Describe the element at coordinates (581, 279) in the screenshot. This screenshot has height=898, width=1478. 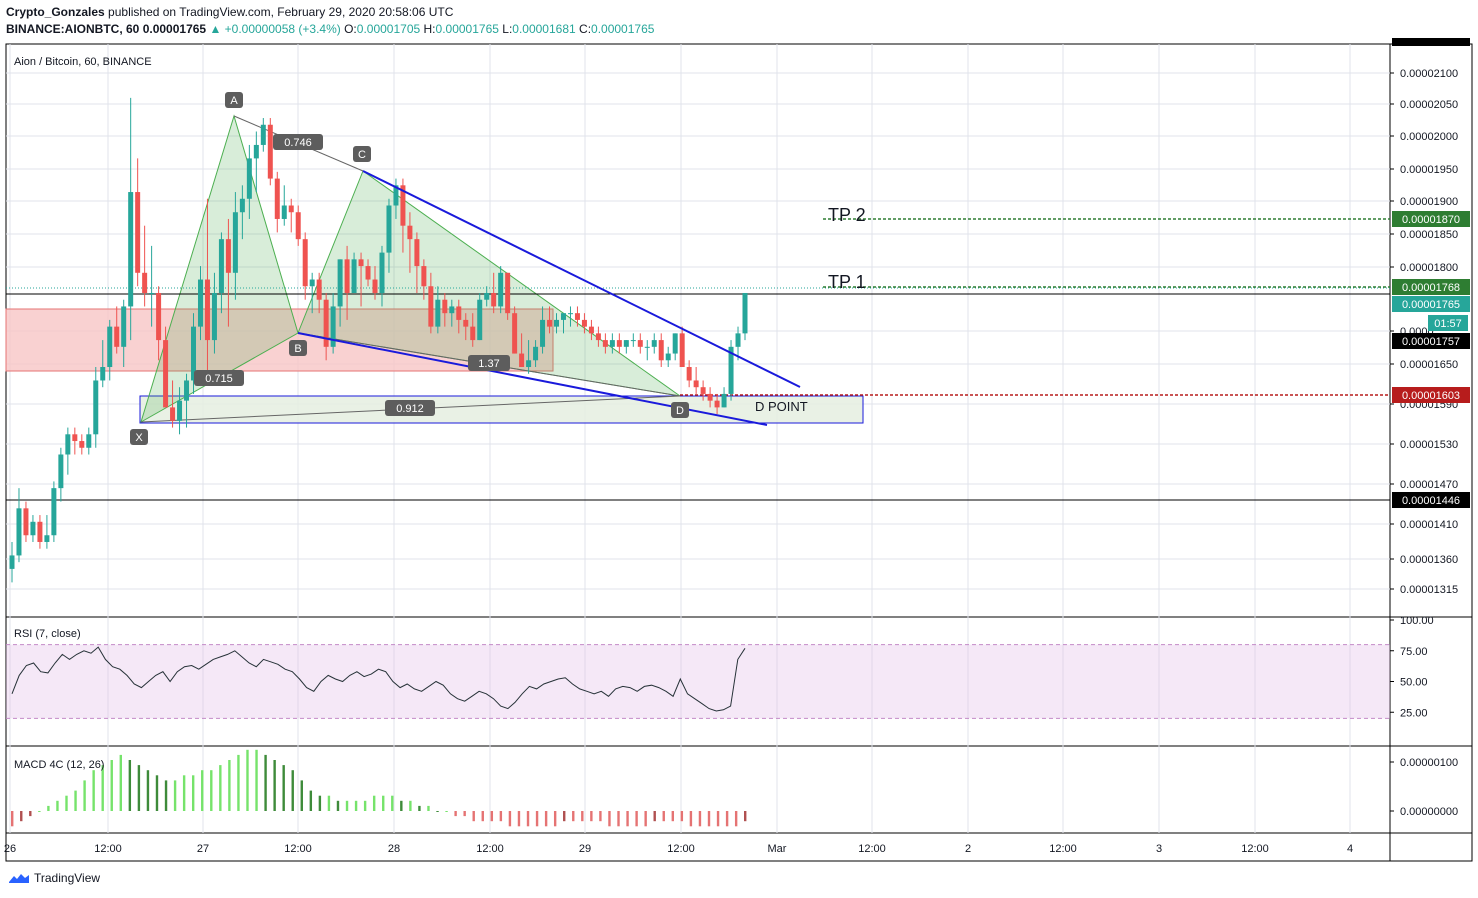
I see `upper-trendline` at that location.